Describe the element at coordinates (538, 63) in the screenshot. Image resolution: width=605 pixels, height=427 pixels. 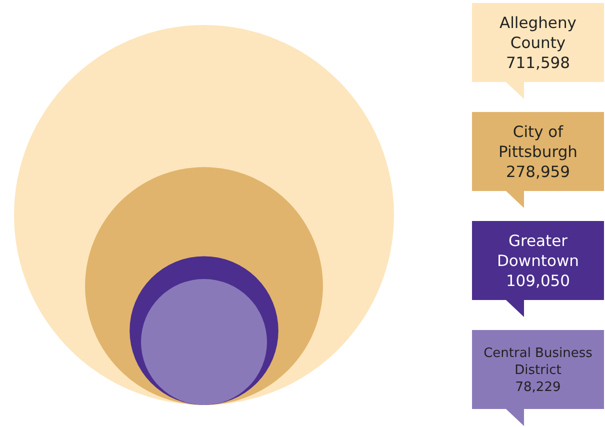
I see `data-label: 711,598` at that location.